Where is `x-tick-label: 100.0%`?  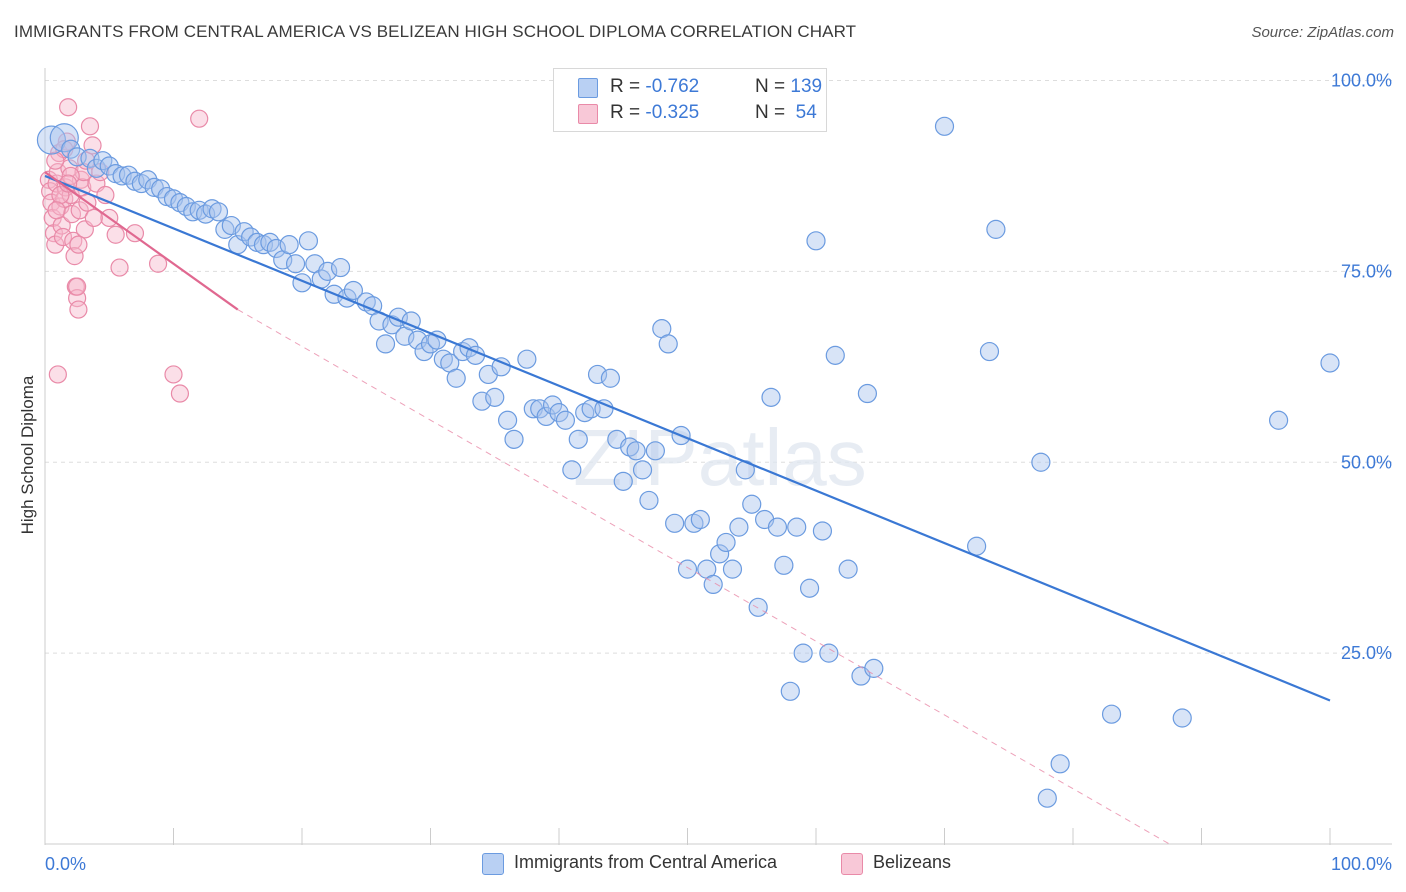 x-tick-label: 100.0% is located at coordinates (1361, 864).